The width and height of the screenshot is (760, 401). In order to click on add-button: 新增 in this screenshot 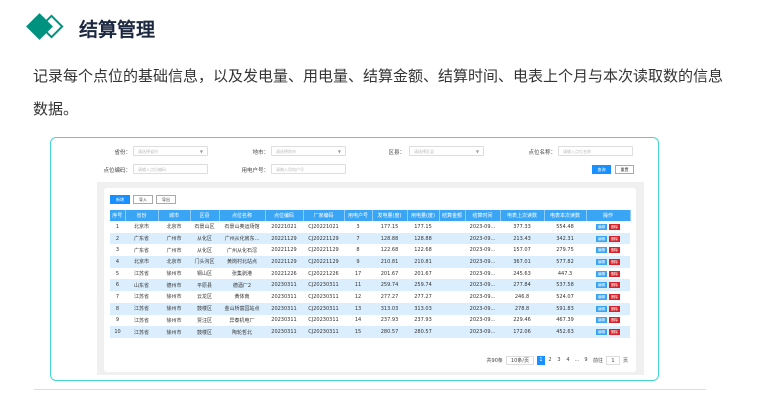, I will do `click(120, 199)`.